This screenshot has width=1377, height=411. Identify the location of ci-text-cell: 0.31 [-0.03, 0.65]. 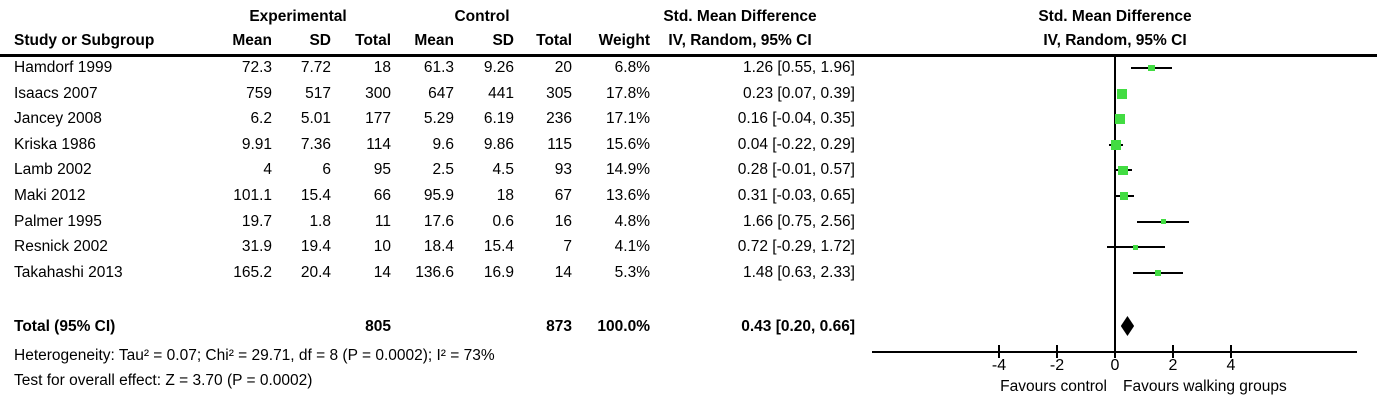
(796, 195).